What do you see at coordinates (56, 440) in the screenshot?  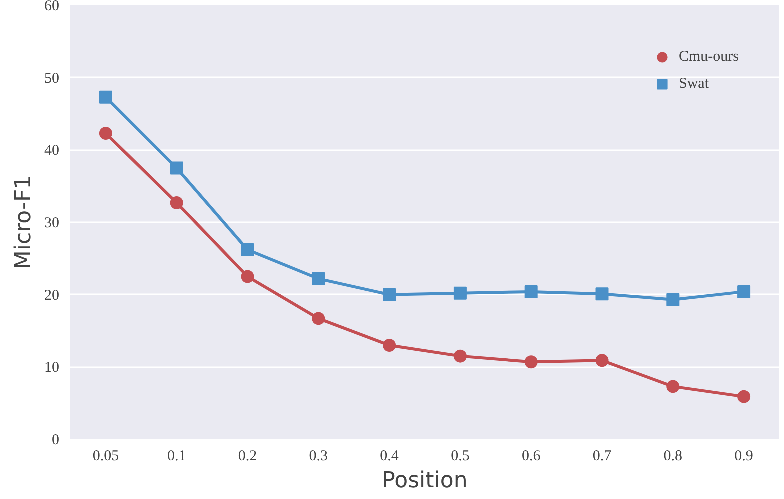 I see `y-tick-label: 0` at bounding box center [56, 440].